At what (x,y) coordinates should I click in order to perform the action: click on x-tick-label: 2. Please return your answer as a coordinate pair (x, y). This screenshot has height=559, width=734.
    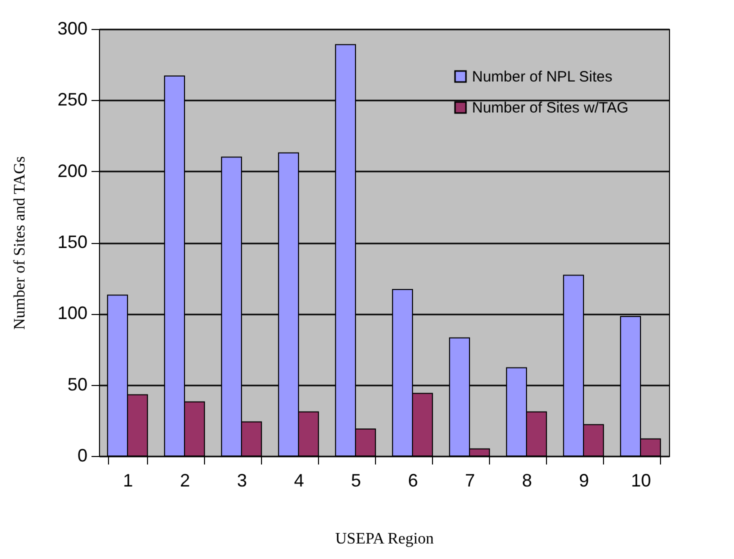
    Looking at the image, I should click on (185, 480).